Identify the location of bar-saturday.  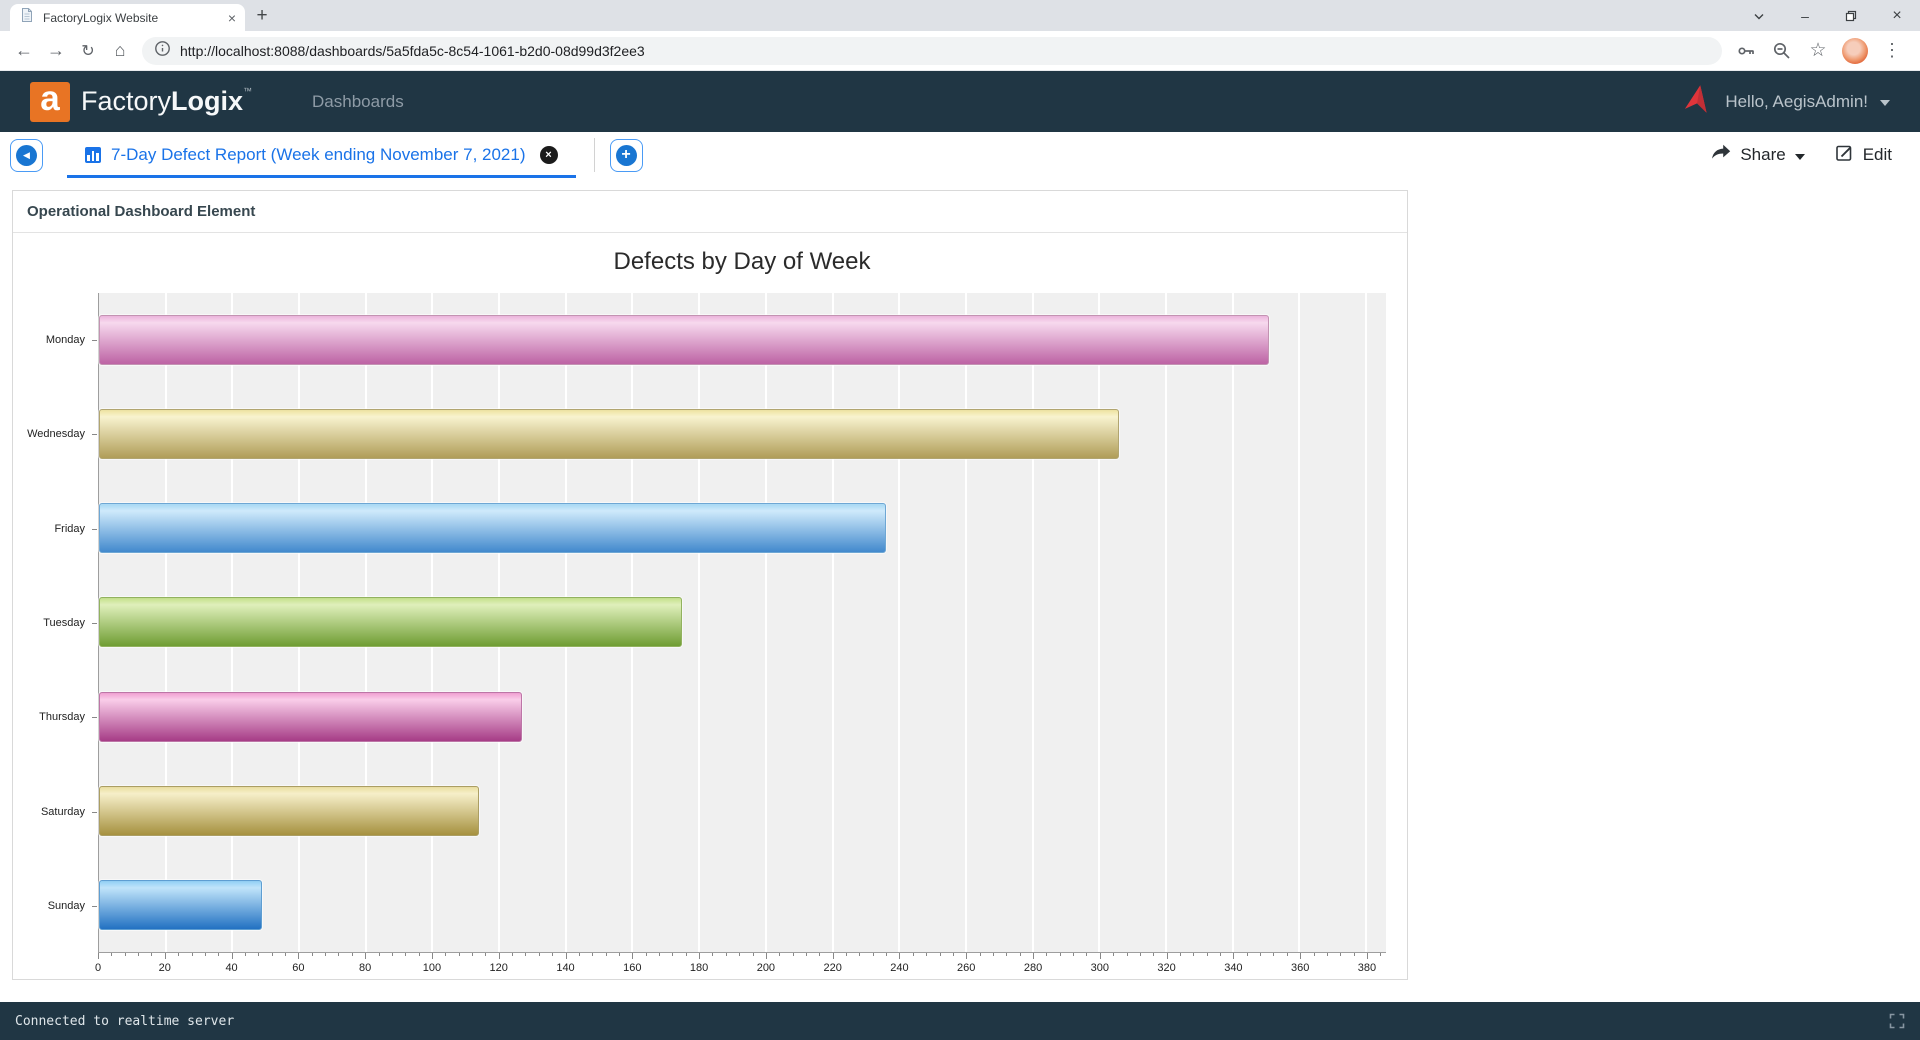
(289, 810).